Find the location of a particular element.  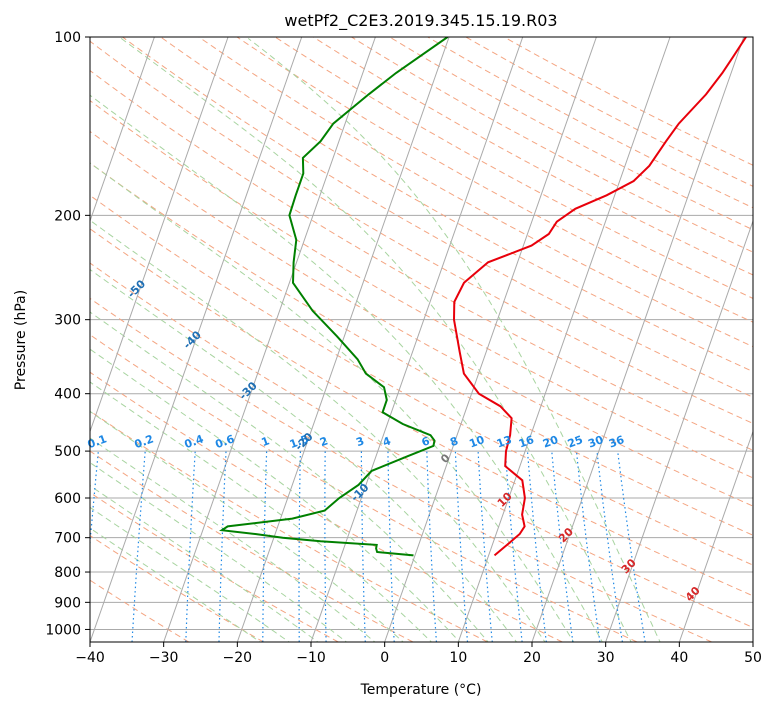

mixing-ratio-label: 1 is located at coordinates (266, 441).